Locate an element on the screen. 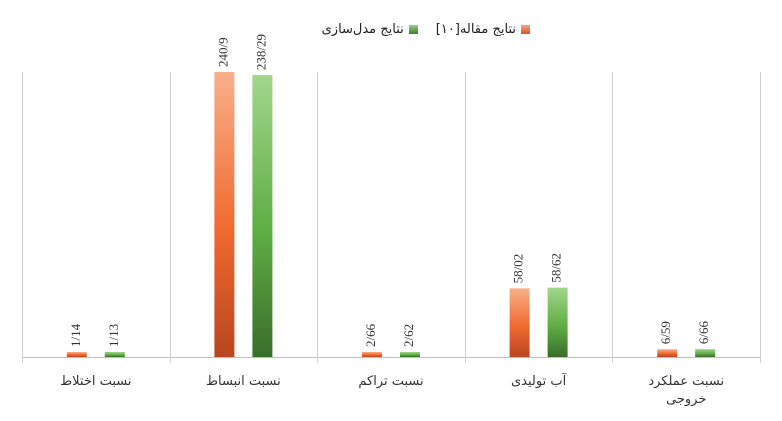 The height and width of the screenshot is (421, 782). legend-item-article: نتایج مقاله[۱۰] is located at coordinates (483, 29).